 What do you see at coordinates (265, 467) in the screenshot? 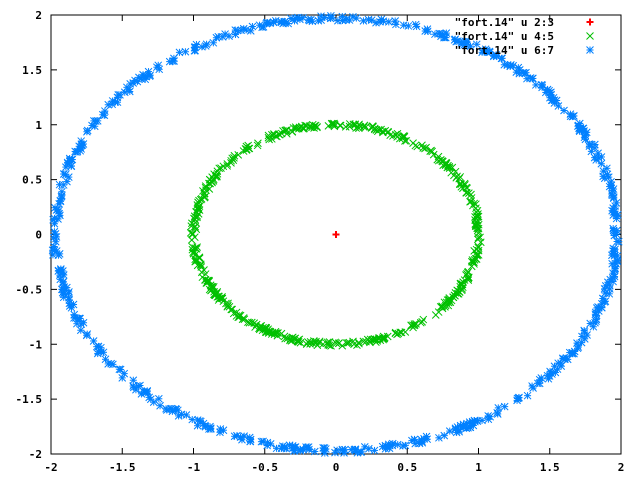
I see `x-tick-label: -0.5` at bounding box center [265, 467].